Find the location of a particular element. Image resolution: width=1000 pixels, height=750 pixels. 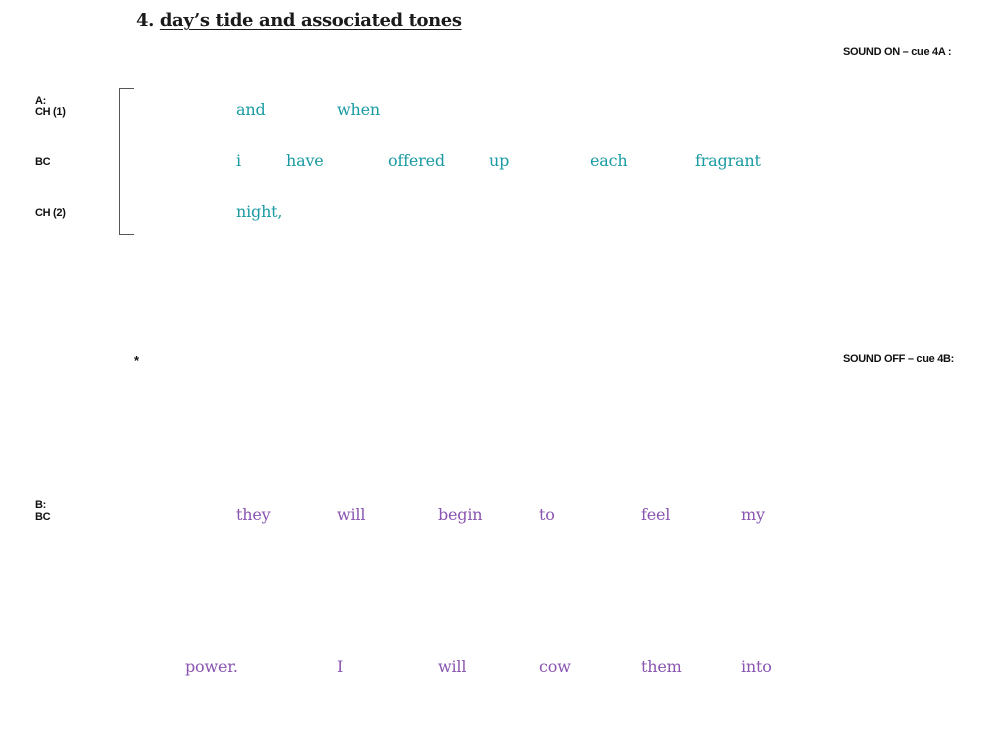

b-line2-word: them is located at coordinates (661, 666).